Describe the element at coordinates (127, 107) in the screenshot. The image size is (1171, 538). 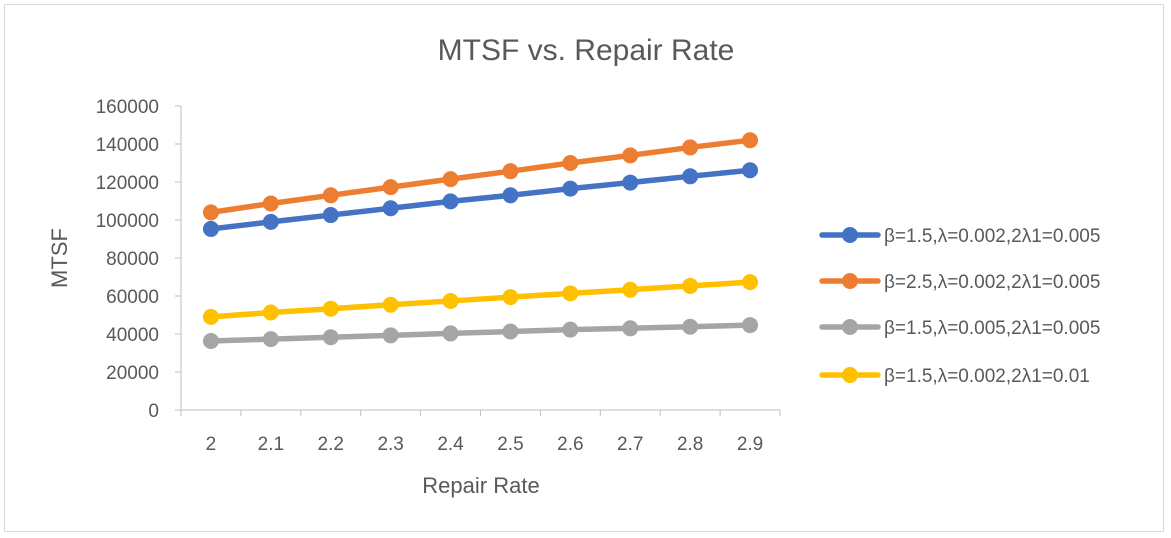
I see `y-tick-label: 160000` at that location.